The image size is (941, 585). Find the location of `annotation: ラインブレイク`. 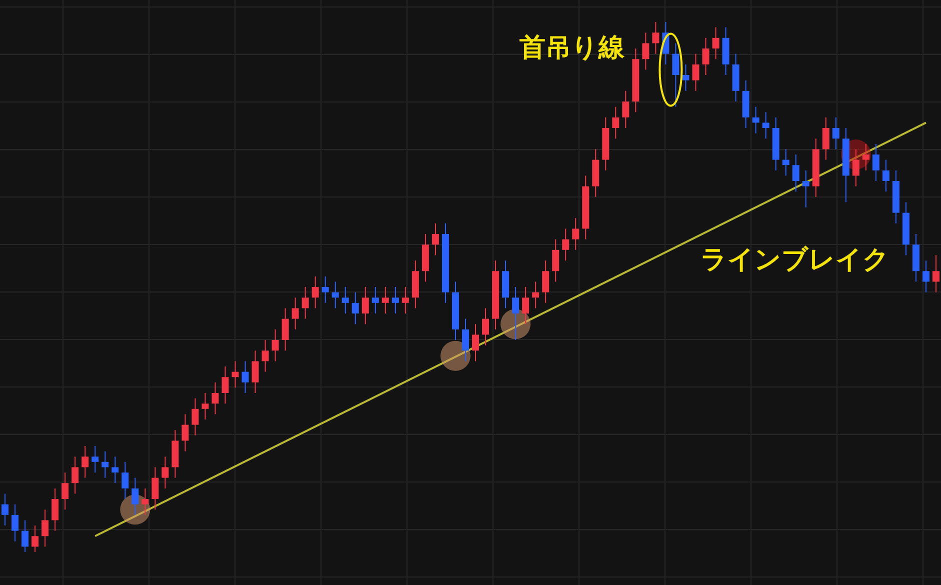

annotation: ラインブレイク is located at coordinates (795, 260).